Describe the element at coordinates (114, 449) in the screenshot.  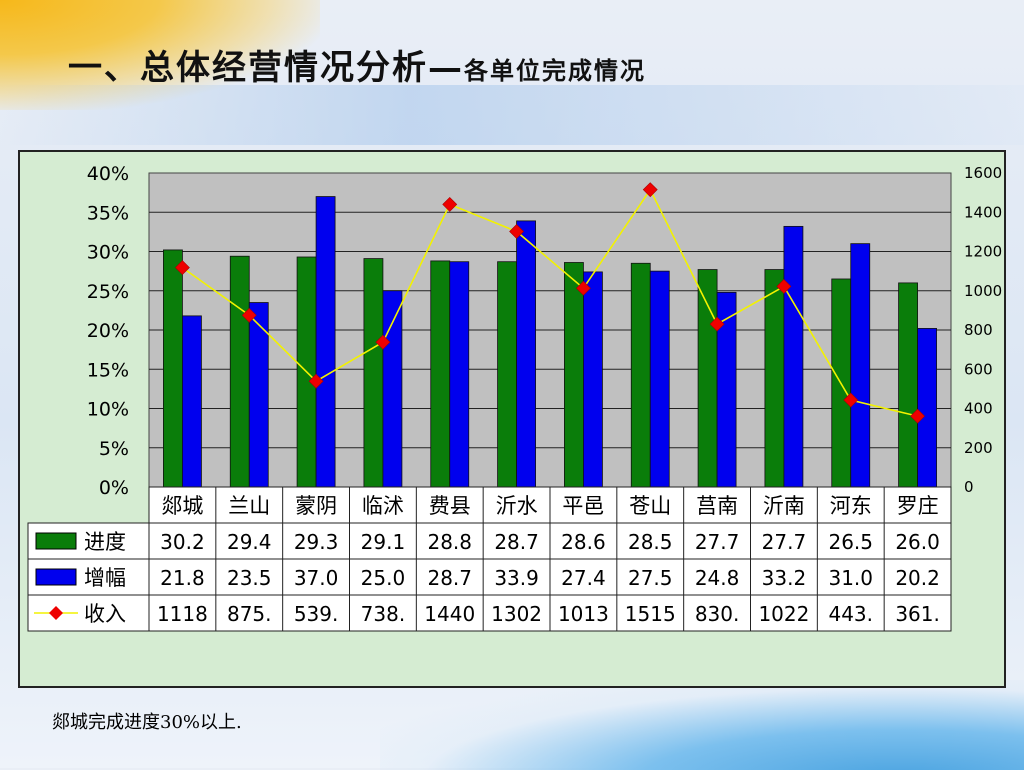
I see `left-axis-tick-label: 5%` at that location.